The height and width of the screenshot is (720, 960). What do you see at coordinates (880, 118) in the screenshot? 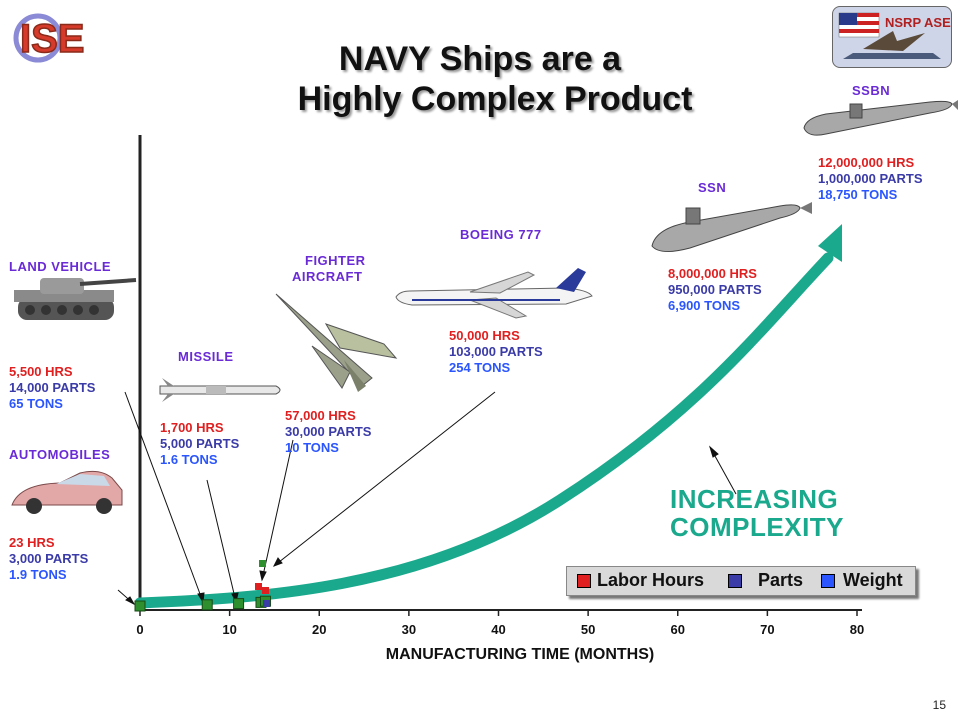
I see `ssbn-submarine-image` at bounding box center [880, 118].